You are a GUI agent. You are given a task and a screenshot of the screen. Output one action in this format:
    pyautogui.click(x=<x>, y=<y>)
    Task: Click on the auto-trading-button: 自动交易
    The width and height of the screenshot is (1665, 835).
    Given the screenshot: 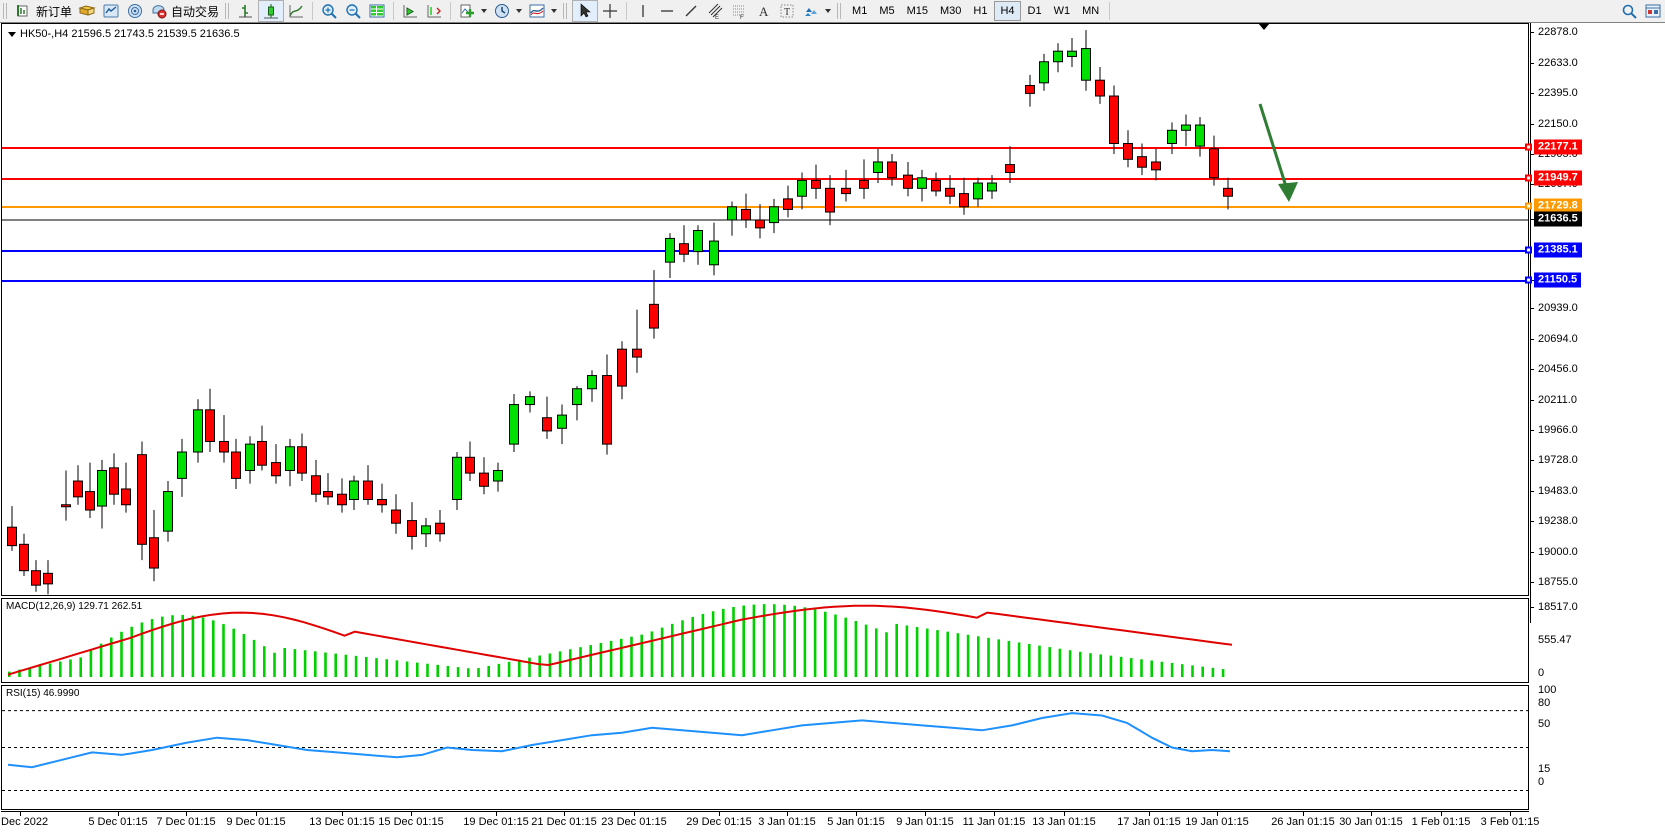 What is the action you would take?
    pyautogui.click(x=184, y=11)
    